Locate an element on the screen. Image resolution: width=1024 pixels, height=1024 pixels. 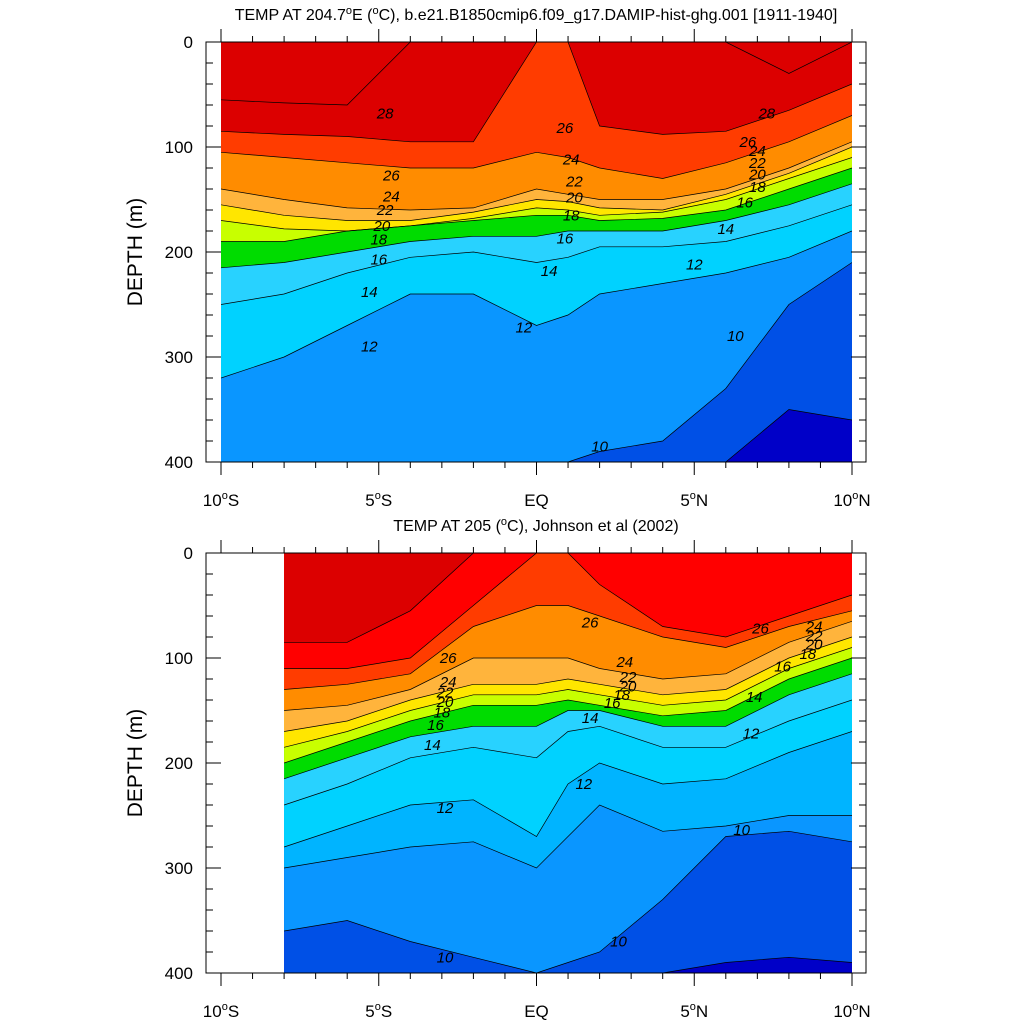
chart-title: TEMP AT 205 (oC), Johnson et al (2002) is located at coordinates (535, 525).